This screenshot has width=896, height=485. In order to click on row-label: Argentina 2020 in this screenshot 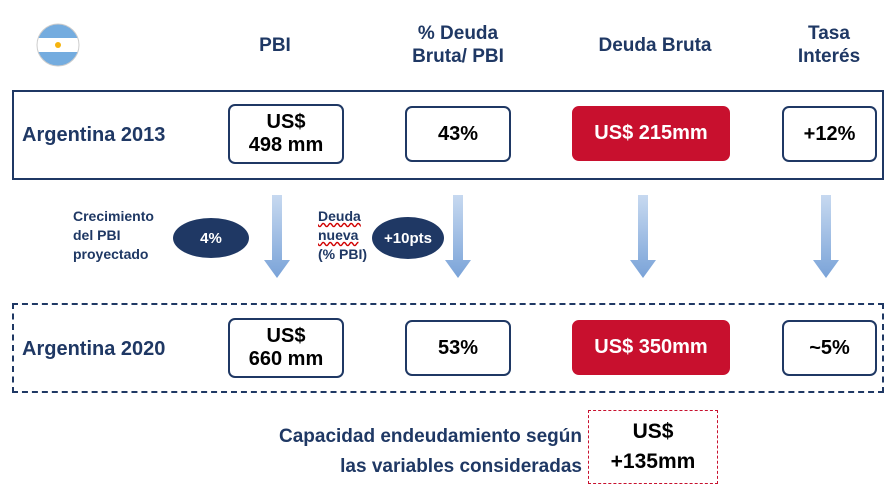, I will do `click(94, 349)`.